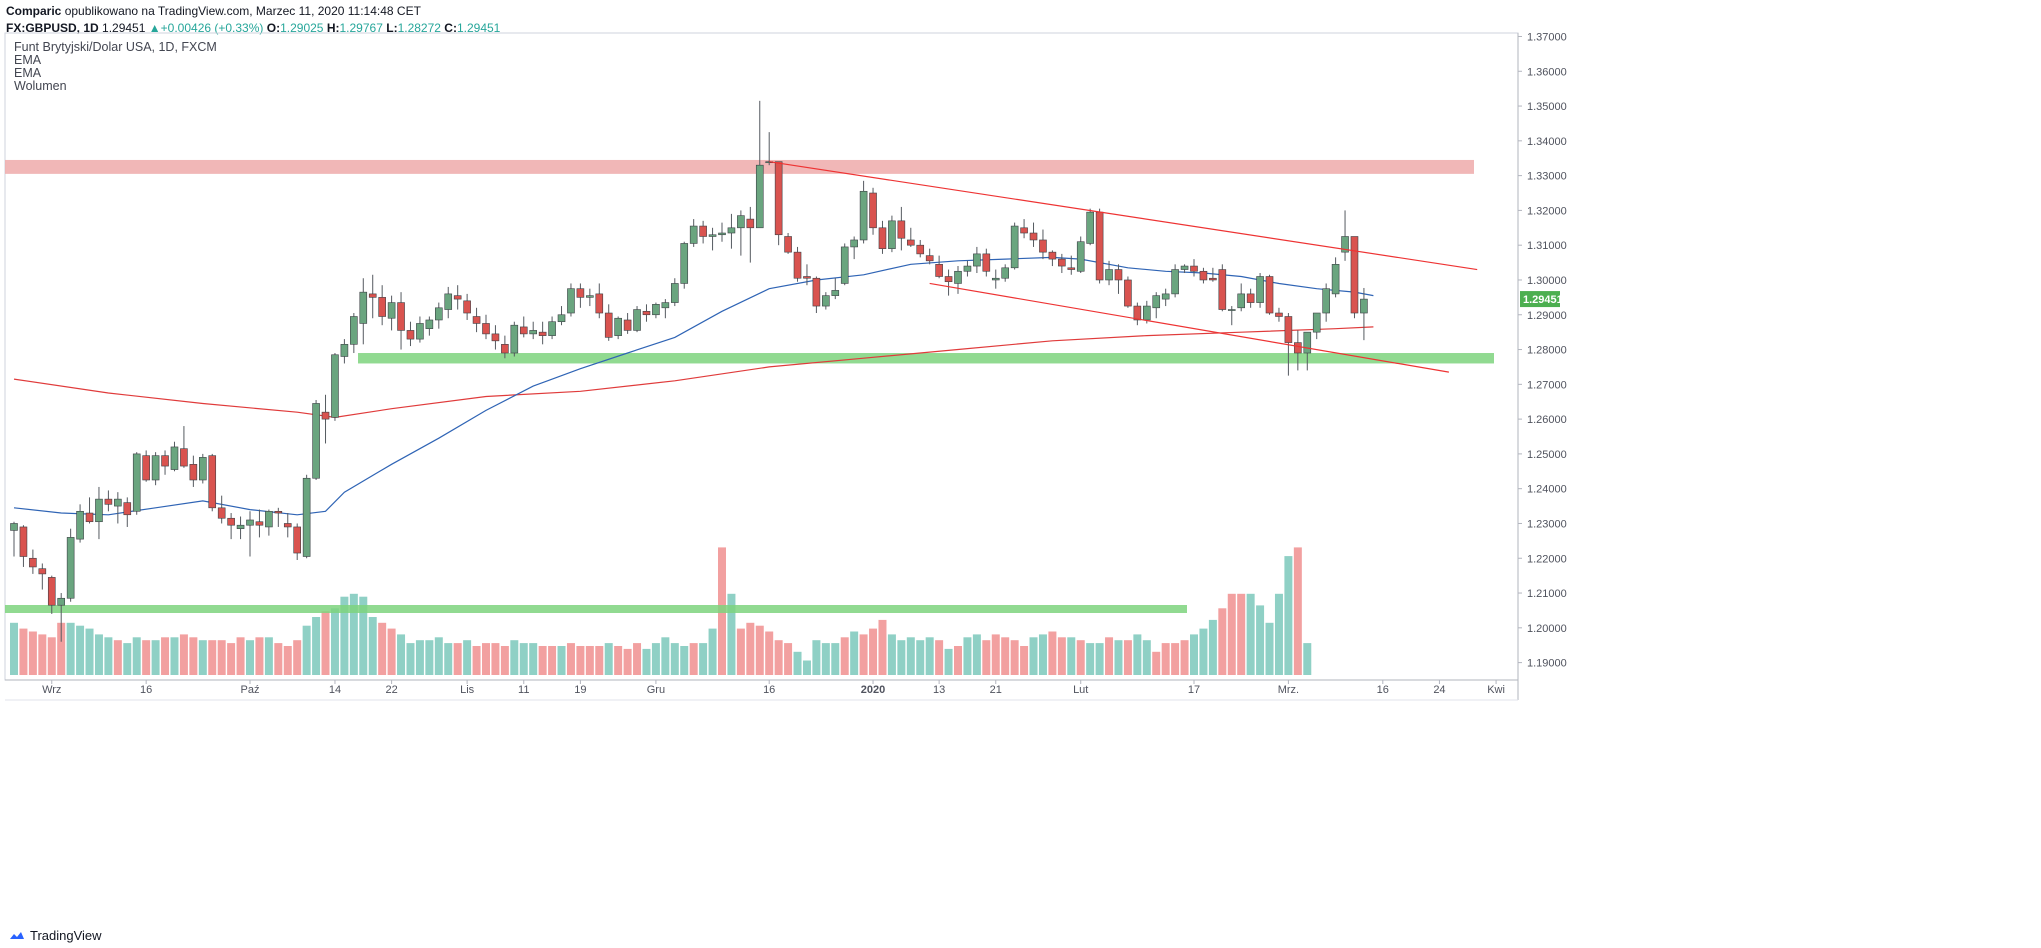 Image resolution: width=2041 pixels, height=948 pixels. What do you see at coordinates (34, 11) in the screenshot?
I see `publisher-name: Comparic` at bounding box center [34, 11].